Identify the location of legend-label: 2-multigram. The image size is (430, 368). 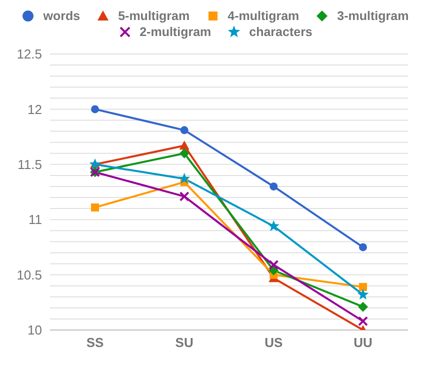
(175, 32).